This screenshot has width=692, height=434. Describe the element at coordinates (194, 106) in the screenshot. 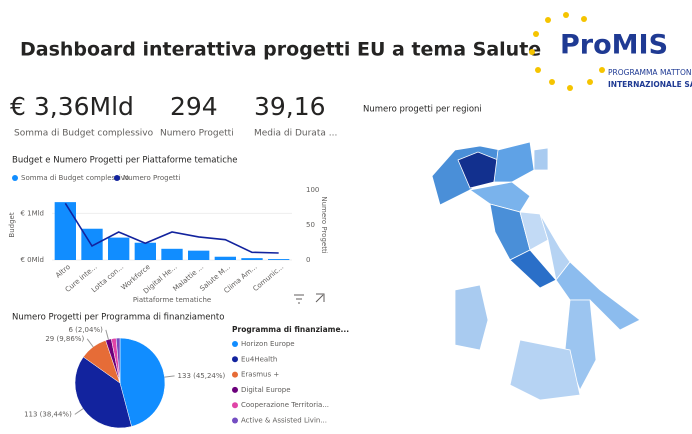

I see `kpi-value: 294` at that location.